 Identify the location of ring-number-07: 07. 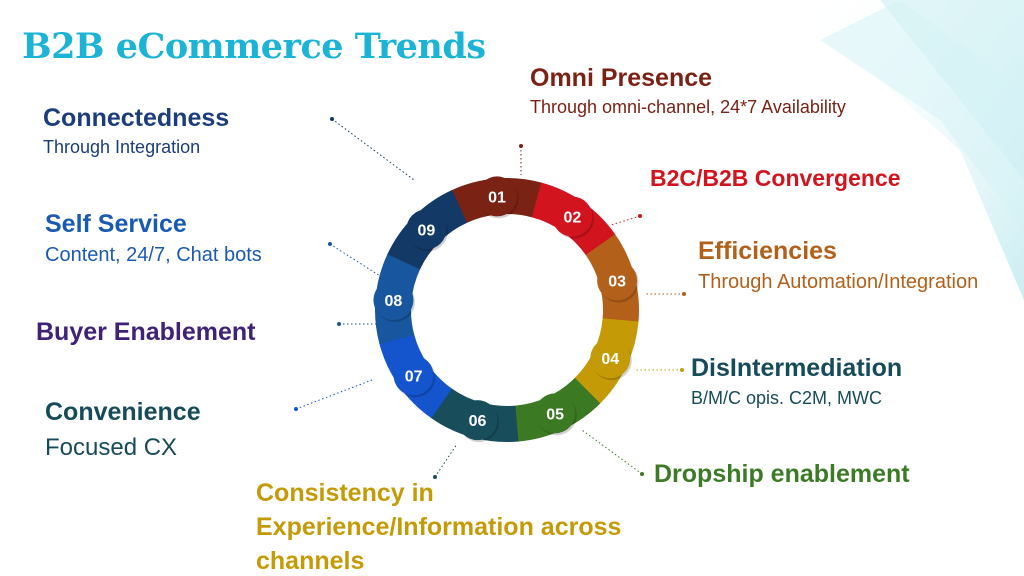
(414, 376).